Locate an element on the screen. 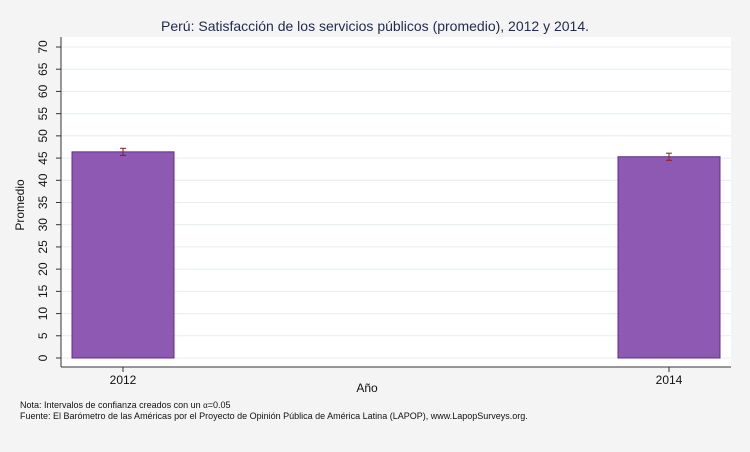 The image size is (750, 452). y-tick-label-5: 25 is located at coordinates (43, 247).